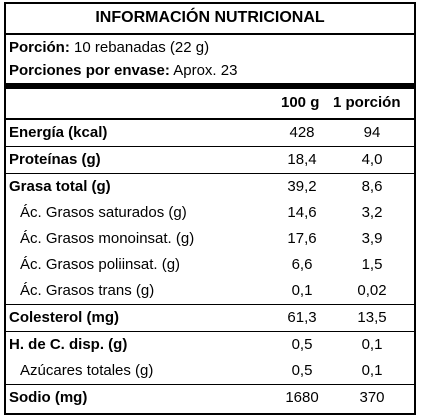 This screenshot has width=422, height=420. I want to click on nutrient-row: Ác. Grasos saturados (g) 14,6 3,2, so click(210, 213).